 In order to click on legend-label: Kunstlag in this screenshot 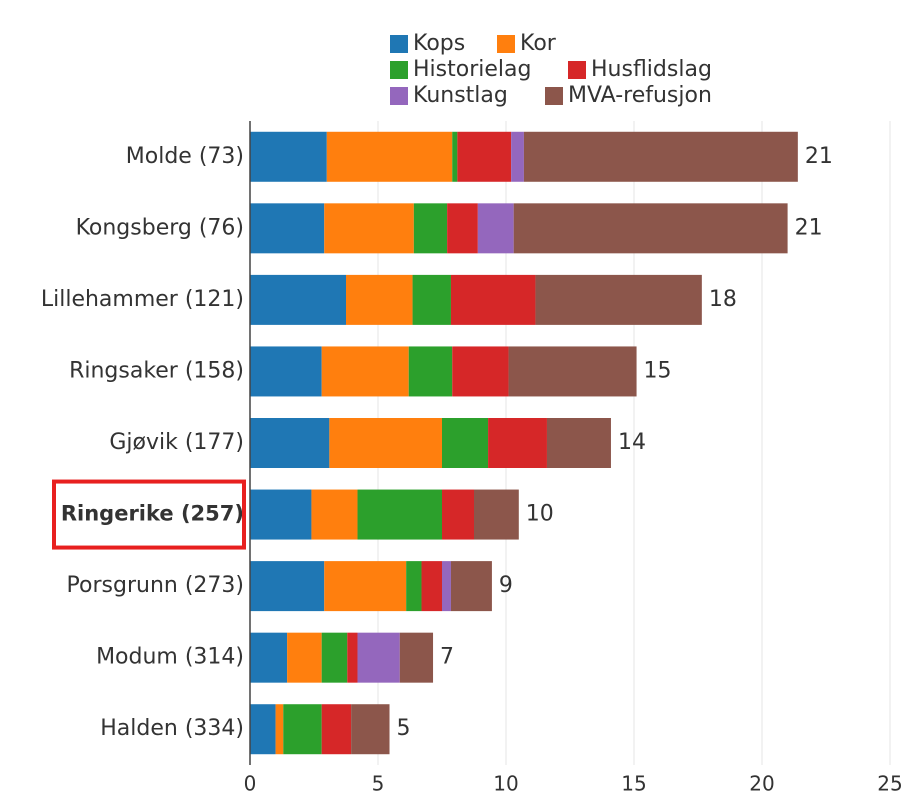, I will do `click(460, 95)`.